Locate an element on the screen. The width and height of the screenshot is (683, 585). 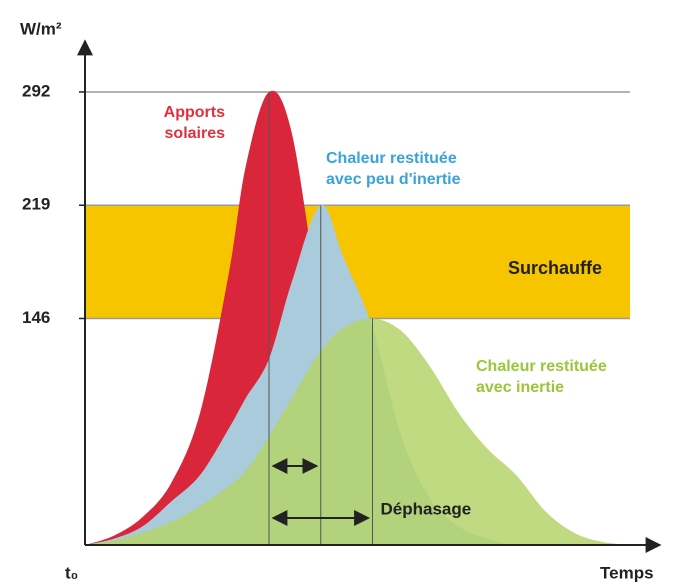
series-label: Chaleur restituée avec peu d'inertie is located at coordinates (393, 169).